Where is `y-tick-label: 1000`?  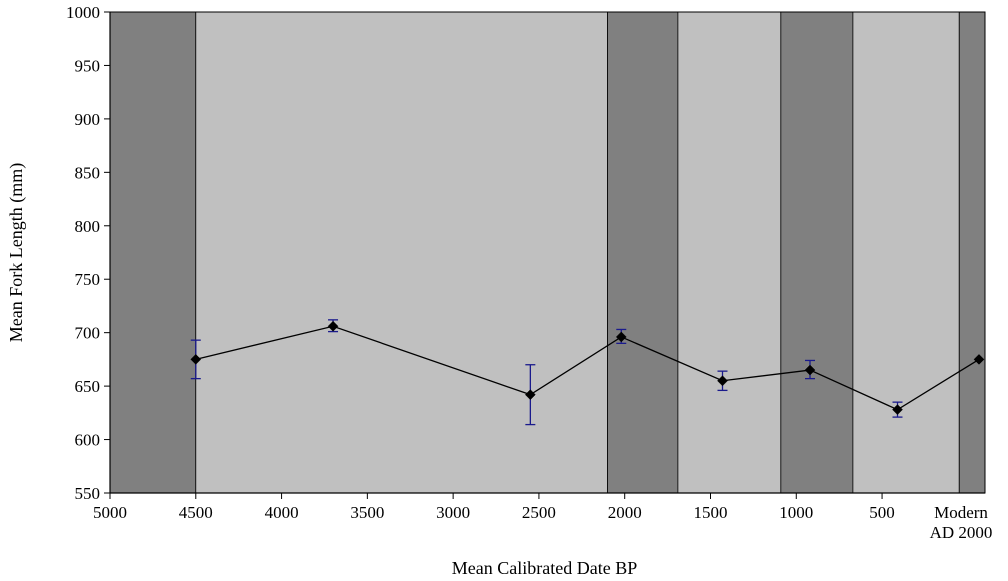 y-tick-label: 1000 is located at coordinates (83, 12).